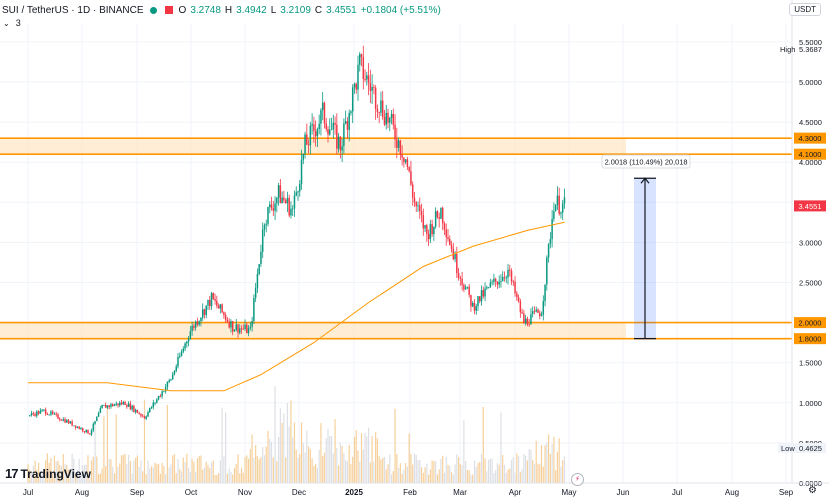  Describe the element at coordinates (805, 9) in the screenshot. I see `currency-button: USDT` at that location.